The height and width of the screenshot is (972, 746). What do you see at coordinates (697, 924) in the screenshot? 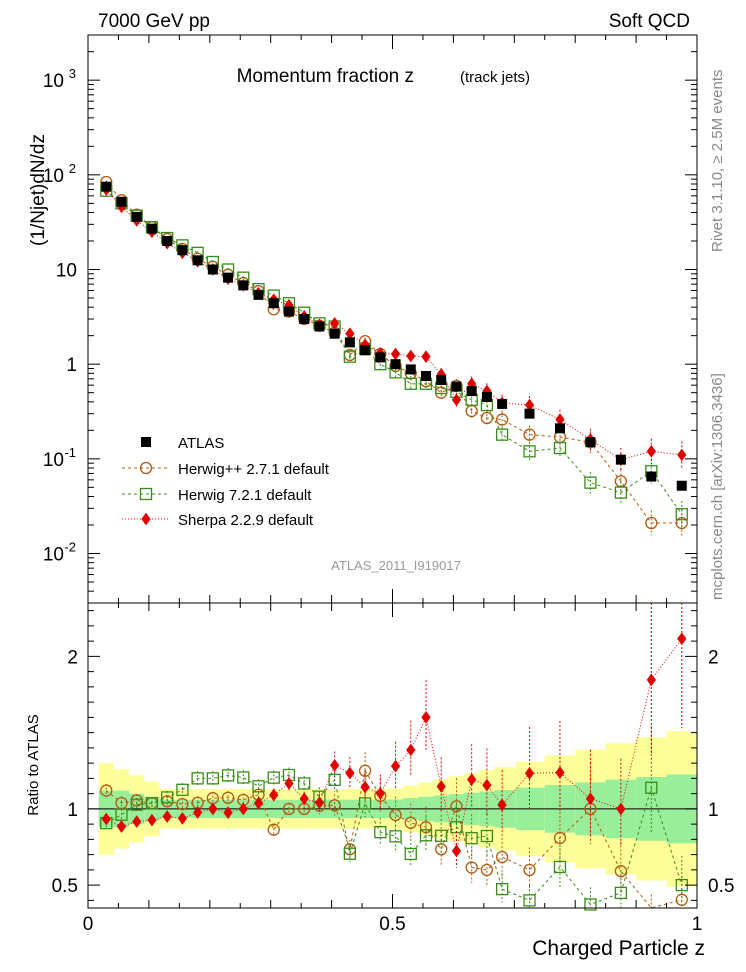
I see `x-tick-label: 1` at bounding box center [697, 924].